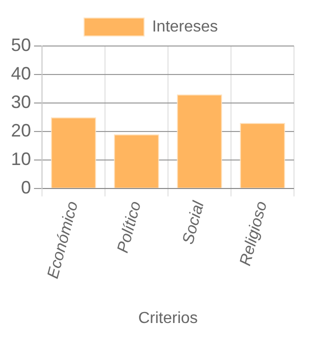 The image size is (310, 340). What do you see at coordinates (194, 222) in the screenshot?
I see `x-tick-label: Social` at bounding box center [194, 222].